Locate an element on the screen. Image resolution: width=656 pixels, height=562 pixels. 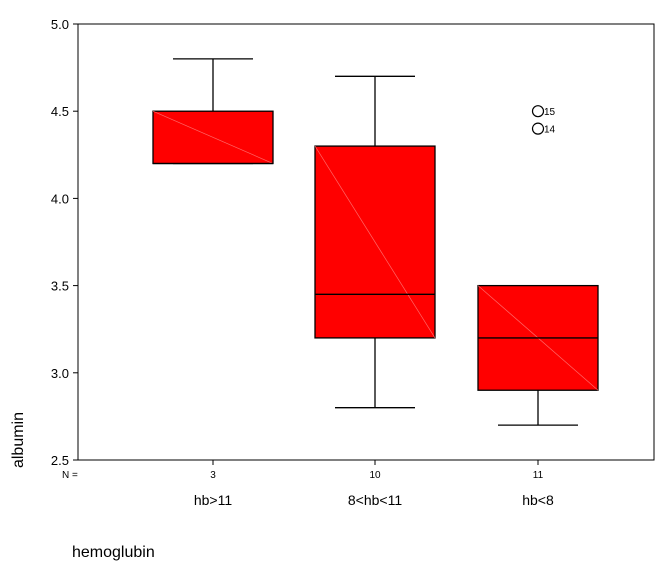
y-tick-label: 4.0 is located at coordinates (60, 198).